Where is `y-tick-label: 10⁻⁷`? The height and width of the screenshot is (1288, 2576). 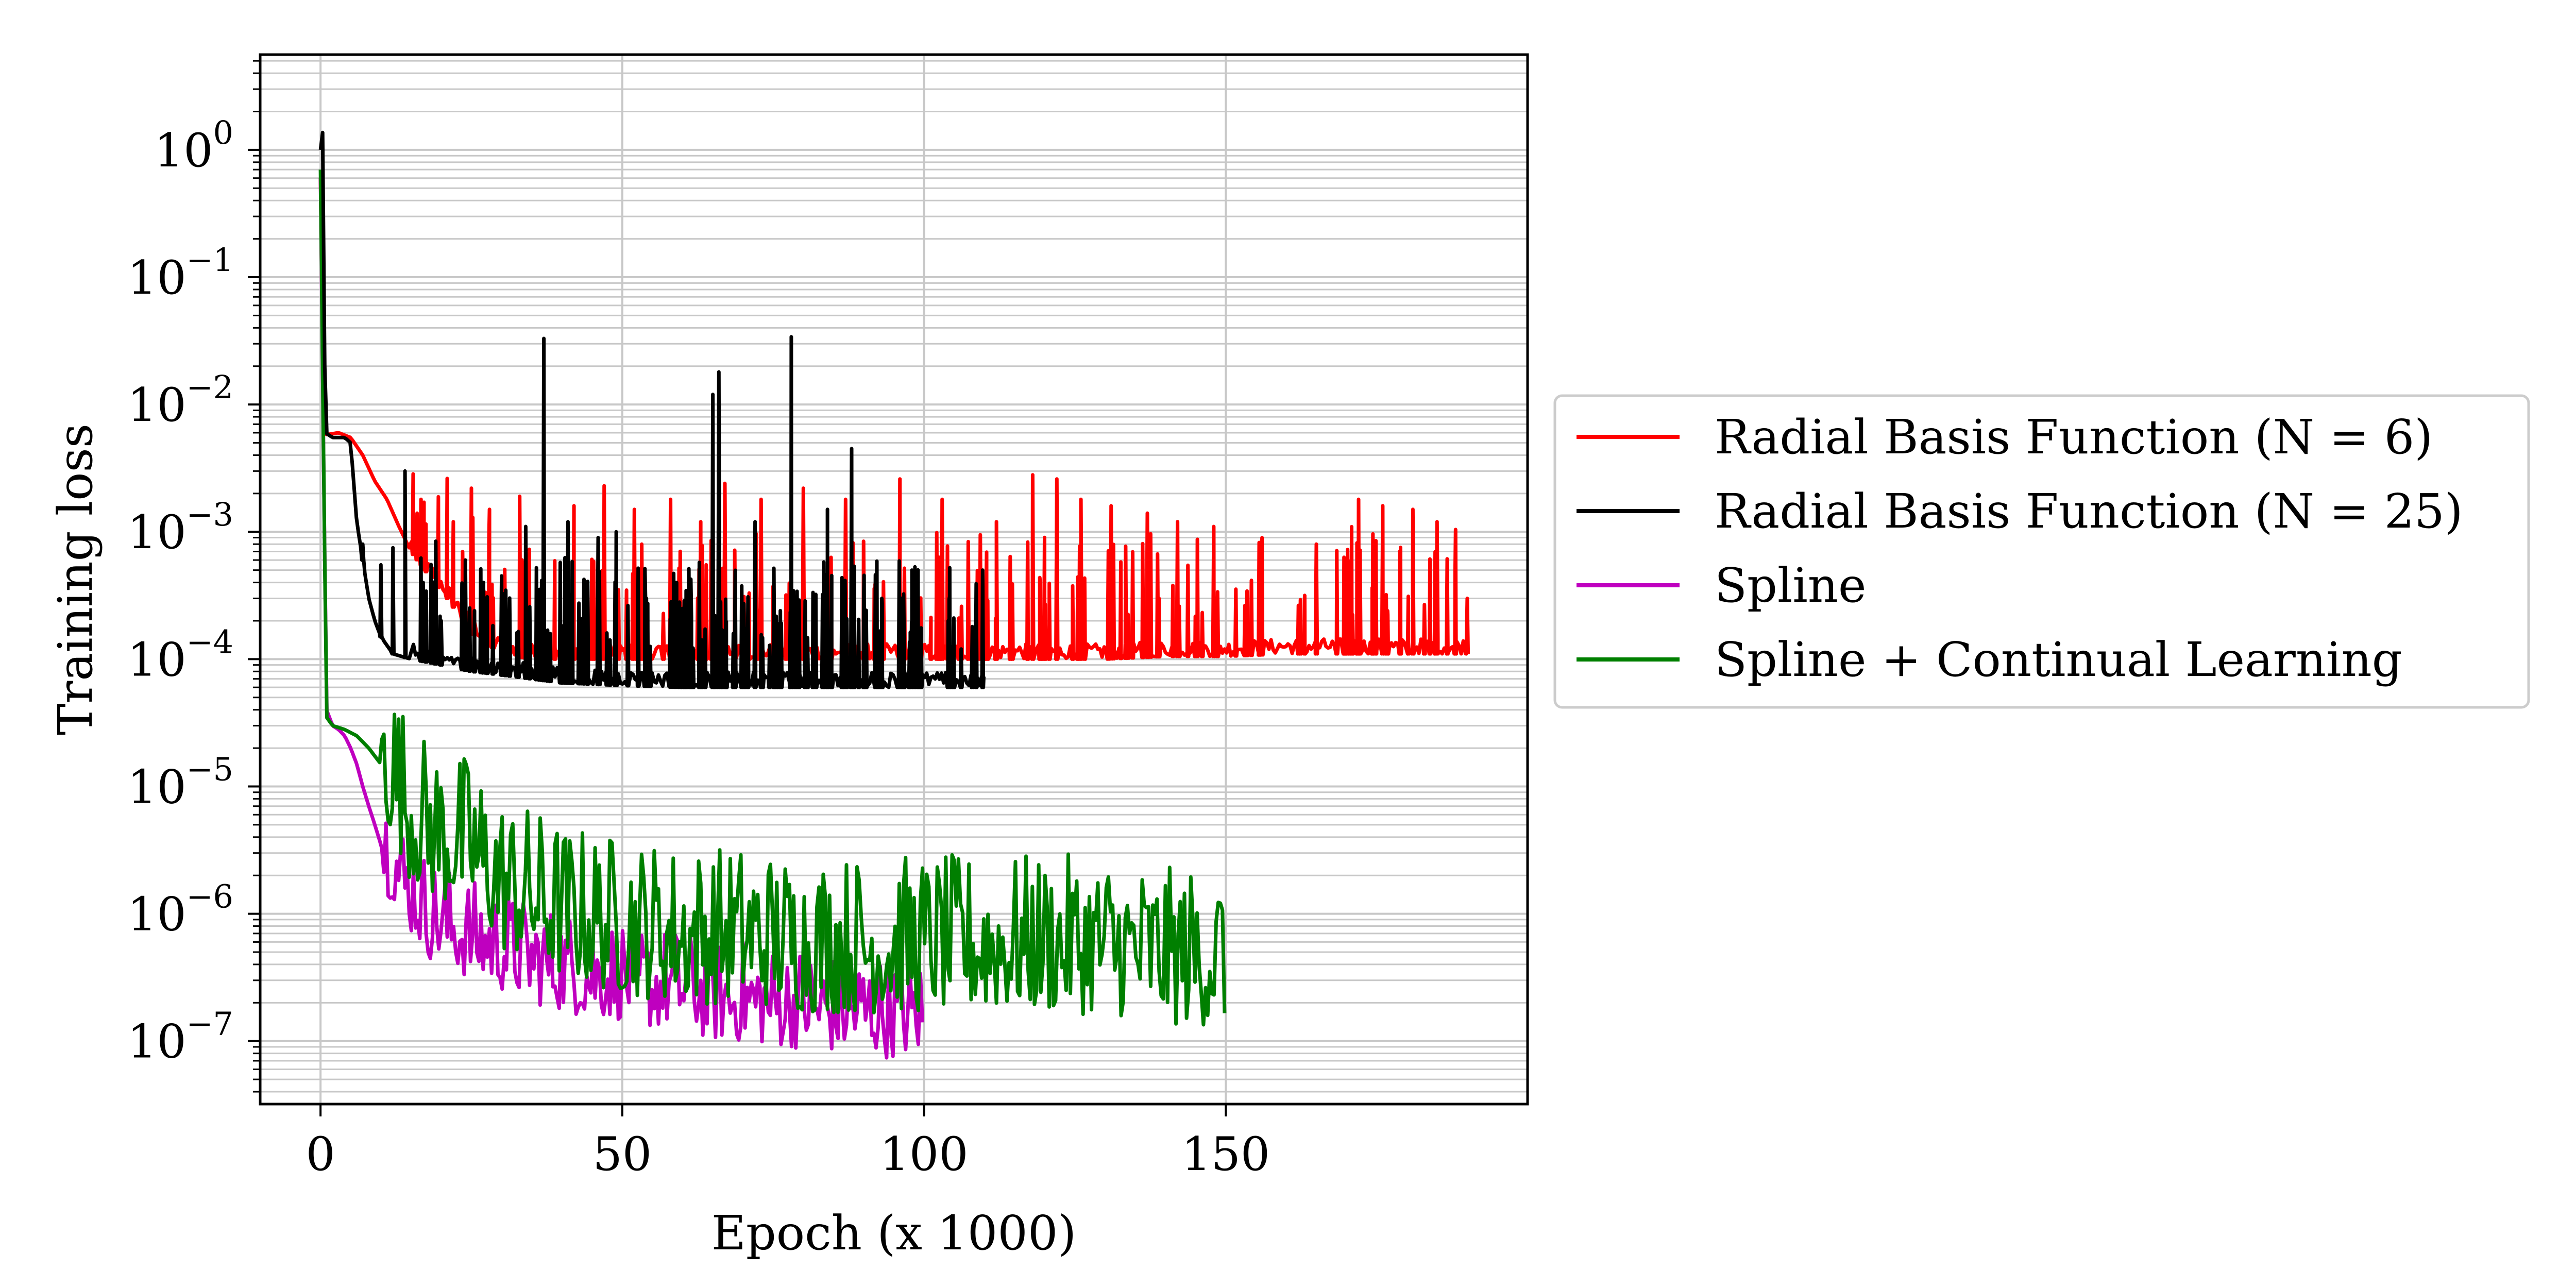
y-tick-label: 10⁻⁷ is located at coordinates (180, 1037).